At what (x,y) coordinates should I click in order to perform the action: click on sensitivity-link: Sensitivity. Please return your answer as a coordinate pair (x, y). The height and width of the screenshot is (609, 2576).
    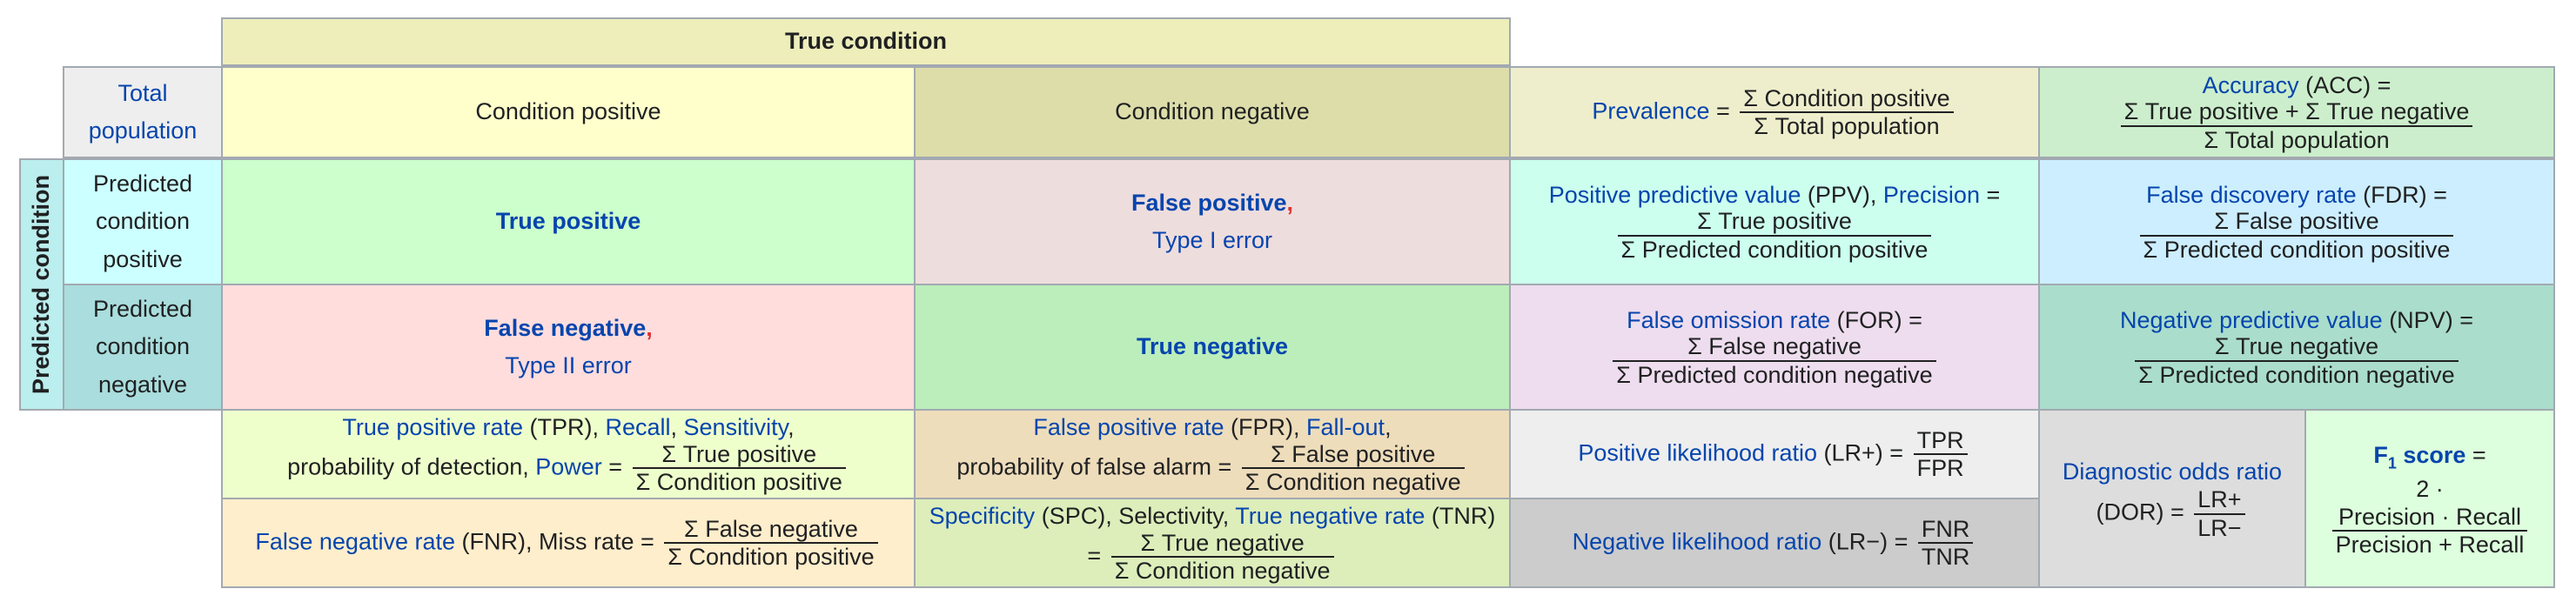
    Looking at the image, I should click on (735, 427).